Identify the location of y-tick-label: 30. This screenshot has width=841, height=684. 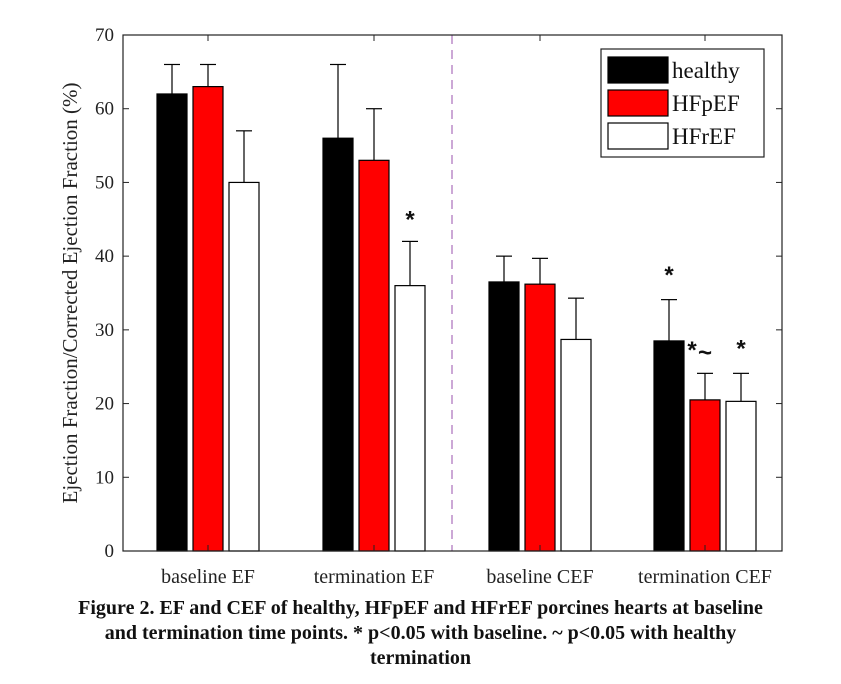
(104, 330).